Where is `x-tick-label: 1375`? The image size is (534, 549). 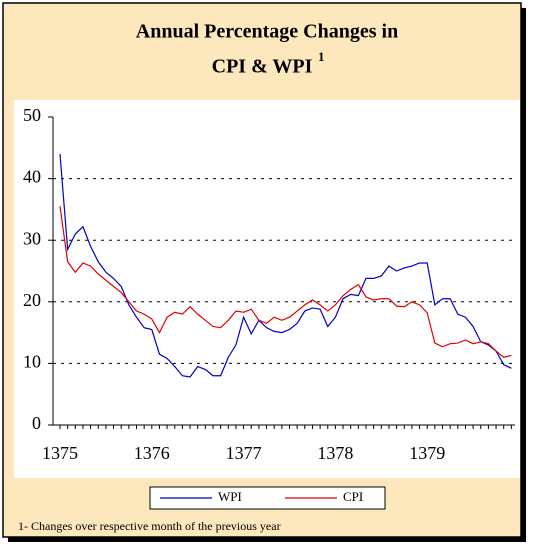
x-tick-label: 1375 is located at coordinates (60, 453).